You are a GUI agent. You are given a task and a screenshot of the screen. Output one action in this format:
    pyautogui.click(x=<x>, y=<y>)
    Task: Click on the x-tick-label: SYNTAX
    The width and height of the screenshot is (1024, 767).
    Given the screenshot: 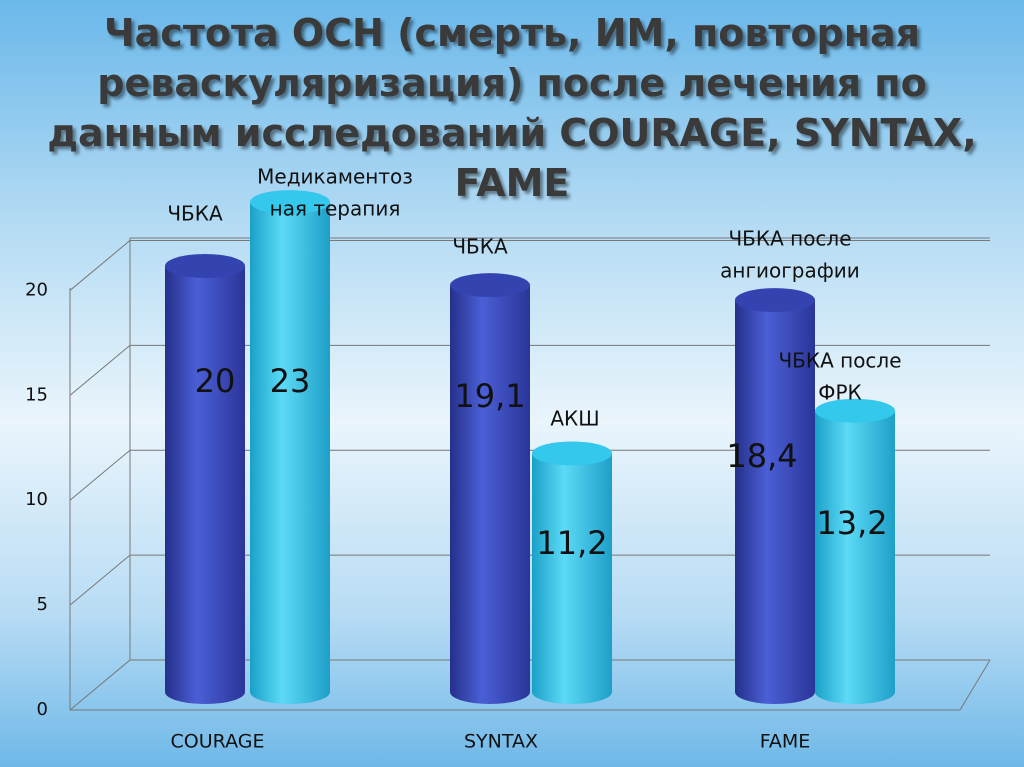 What is the action you would take?
    pyautogui.click(x=501, y=742)
    